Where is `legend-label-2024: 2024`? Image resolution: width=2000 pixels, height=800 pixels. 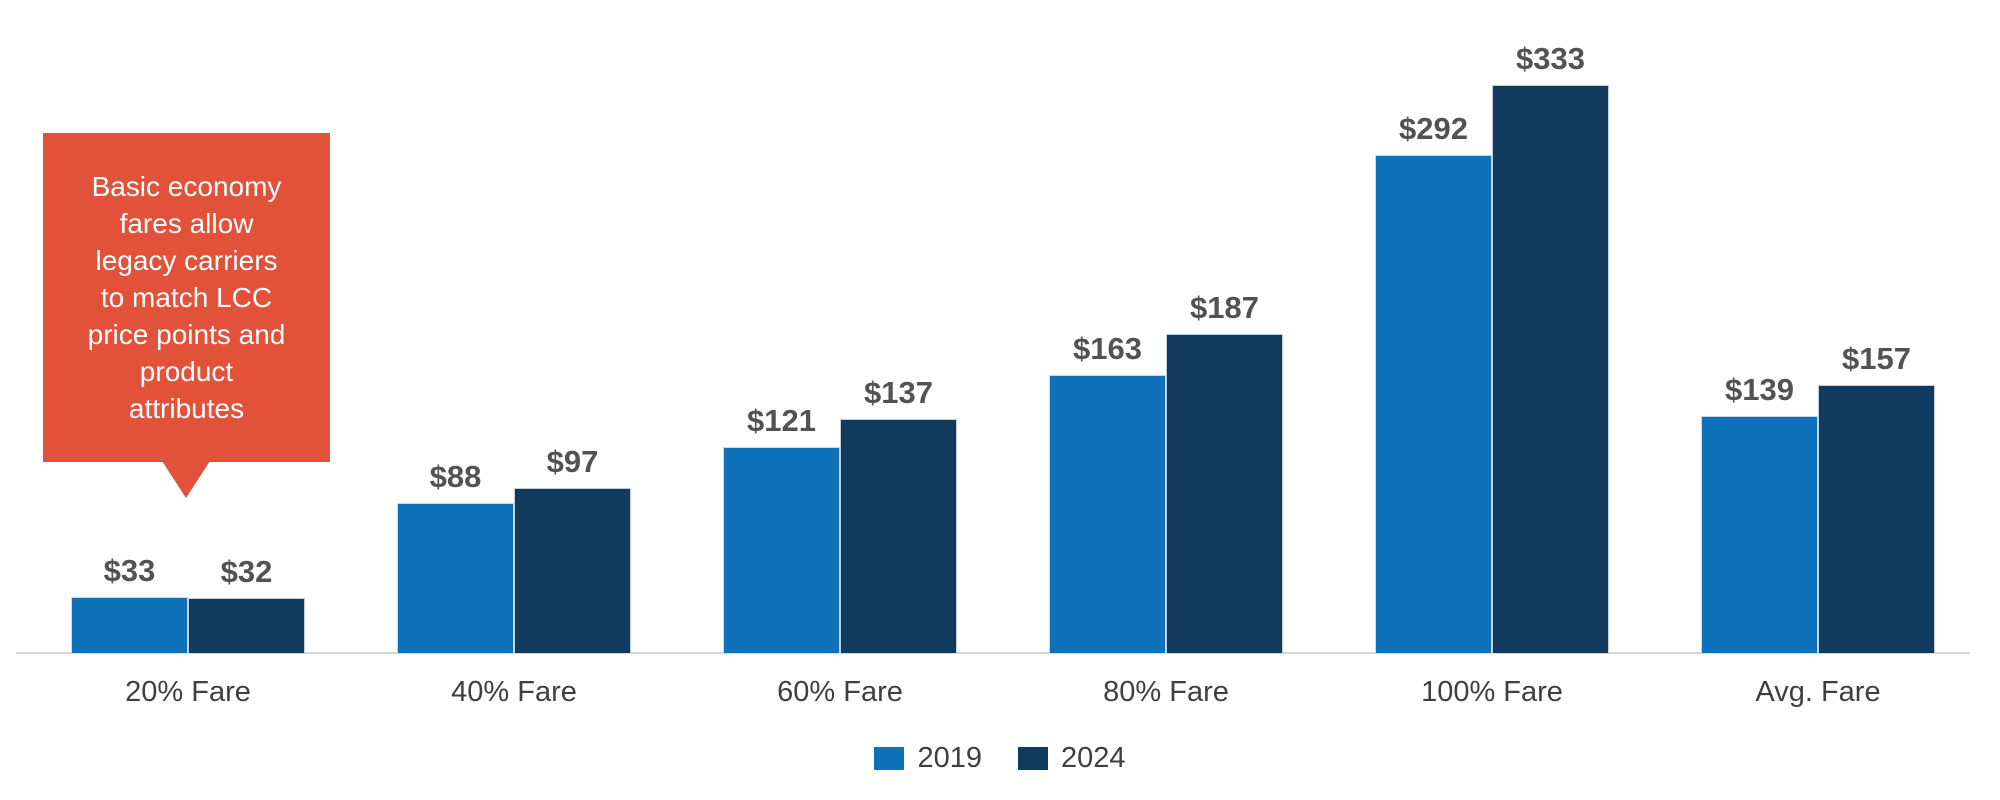 legend-label-2024: 2024 is located at coordinates (1093, 758).